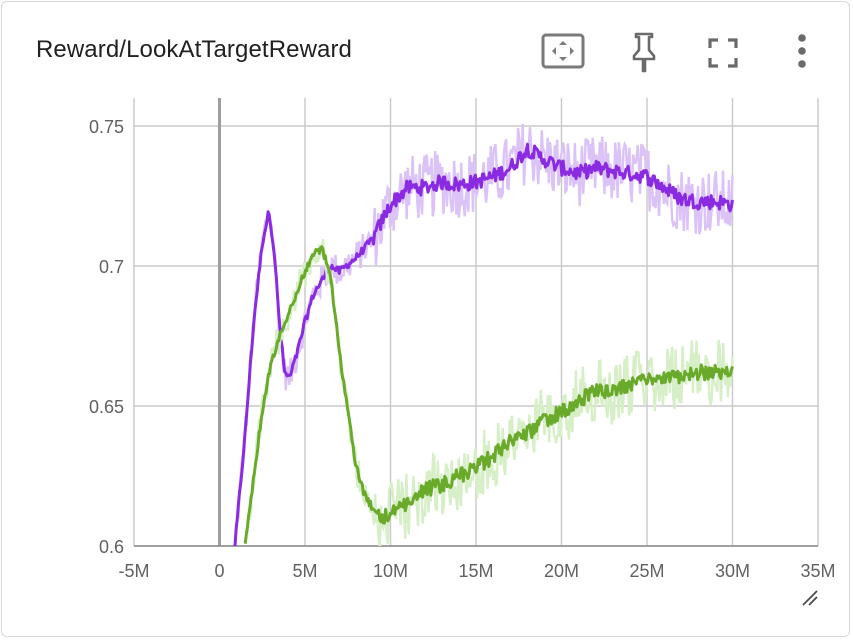 This screenshot has height=640, width=853. What do you see at coordinates (106, 127) in the screenshot?
I see `y-tick-label: 0.75` at bounding box center [106, 127].